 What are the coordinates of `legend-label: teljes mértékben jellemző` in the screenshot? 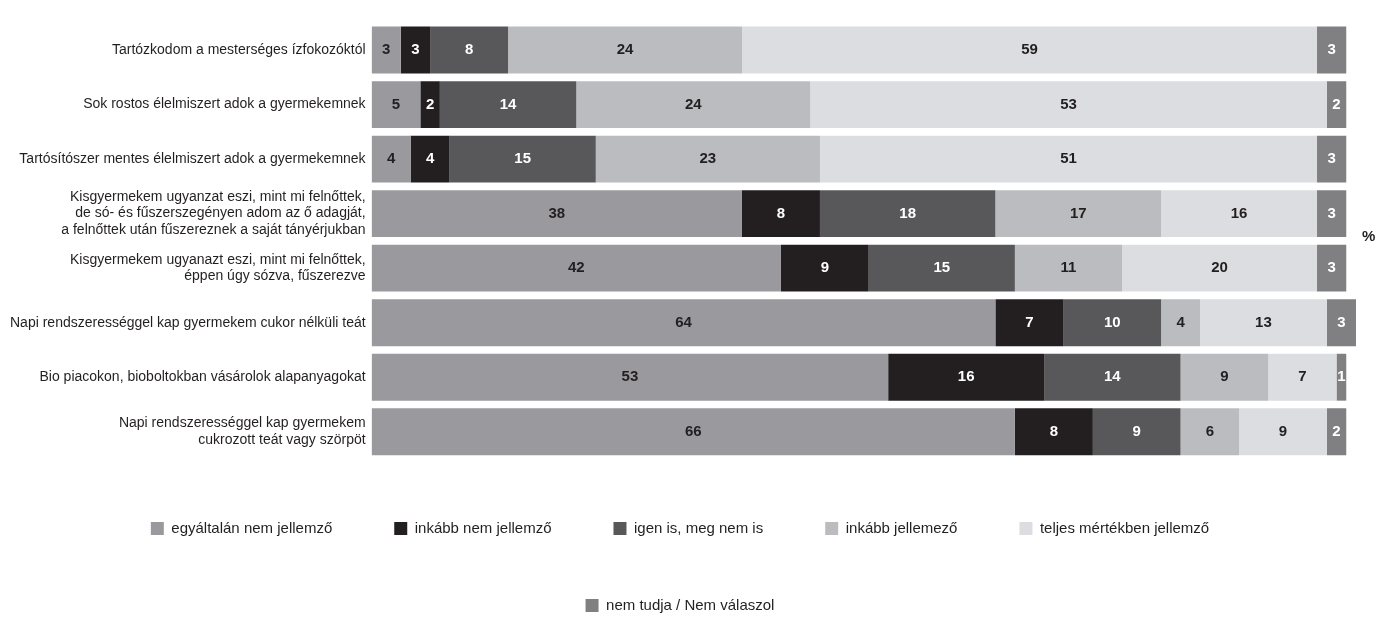 It's located at (1124, 527).